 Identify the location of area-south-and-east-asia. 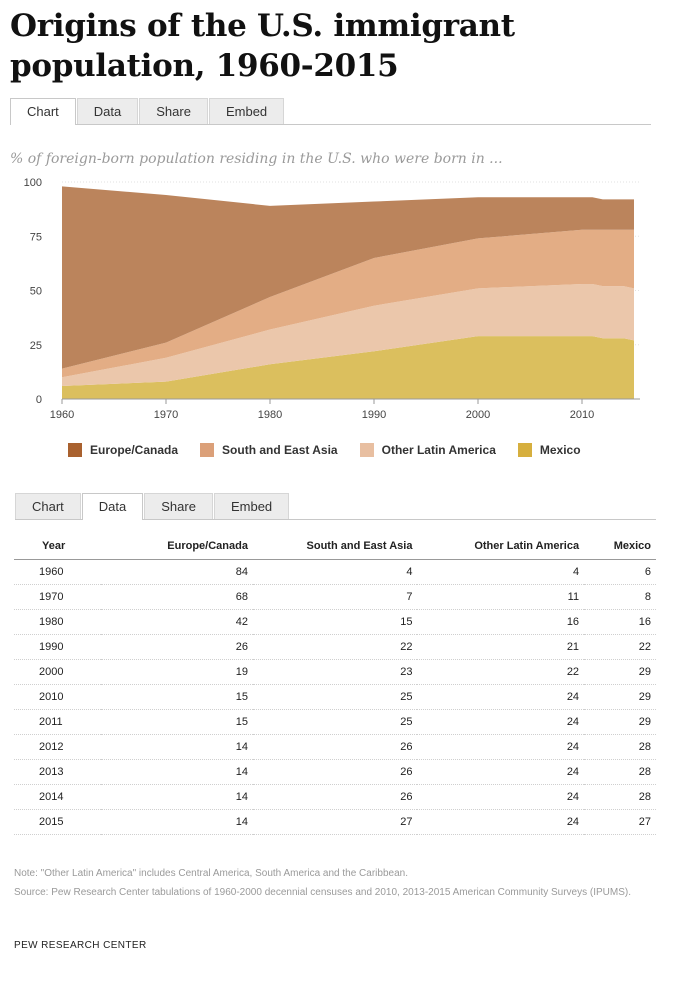
(348, 303).